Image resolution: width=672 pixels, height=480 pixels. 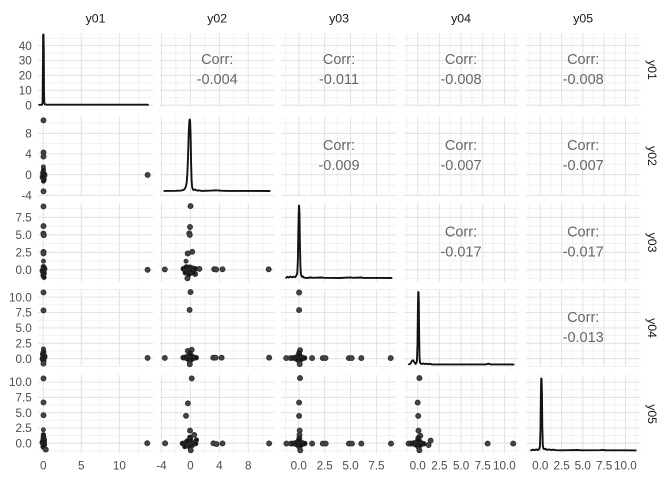 I want to click on svg-text: 5, so click(x=81, y=466).